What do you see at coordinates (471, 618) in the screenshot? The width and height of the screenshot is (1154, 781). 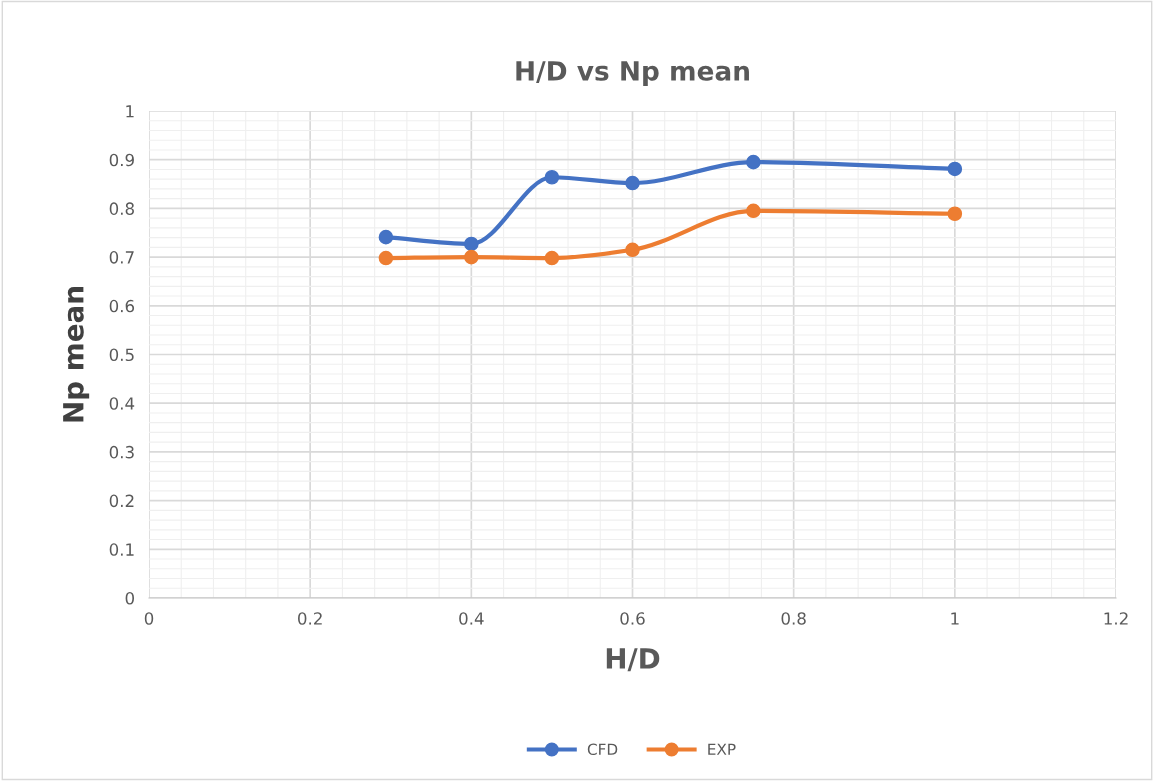 I see `x-tick-label: 0.4` at bounding box center [471, 618].